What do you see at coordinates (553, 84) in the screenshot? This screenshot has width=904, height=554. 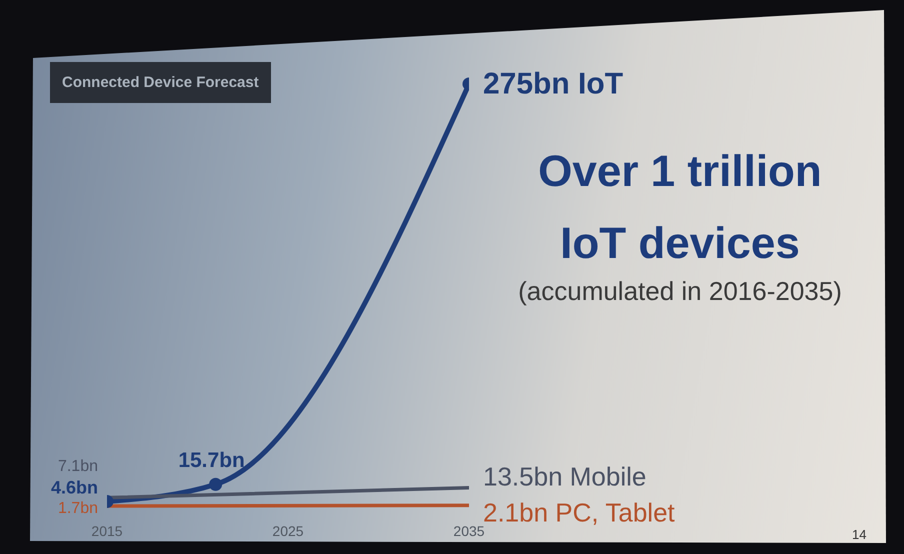 I see `text: 275bn IoT` at bounding box center [553, 84].